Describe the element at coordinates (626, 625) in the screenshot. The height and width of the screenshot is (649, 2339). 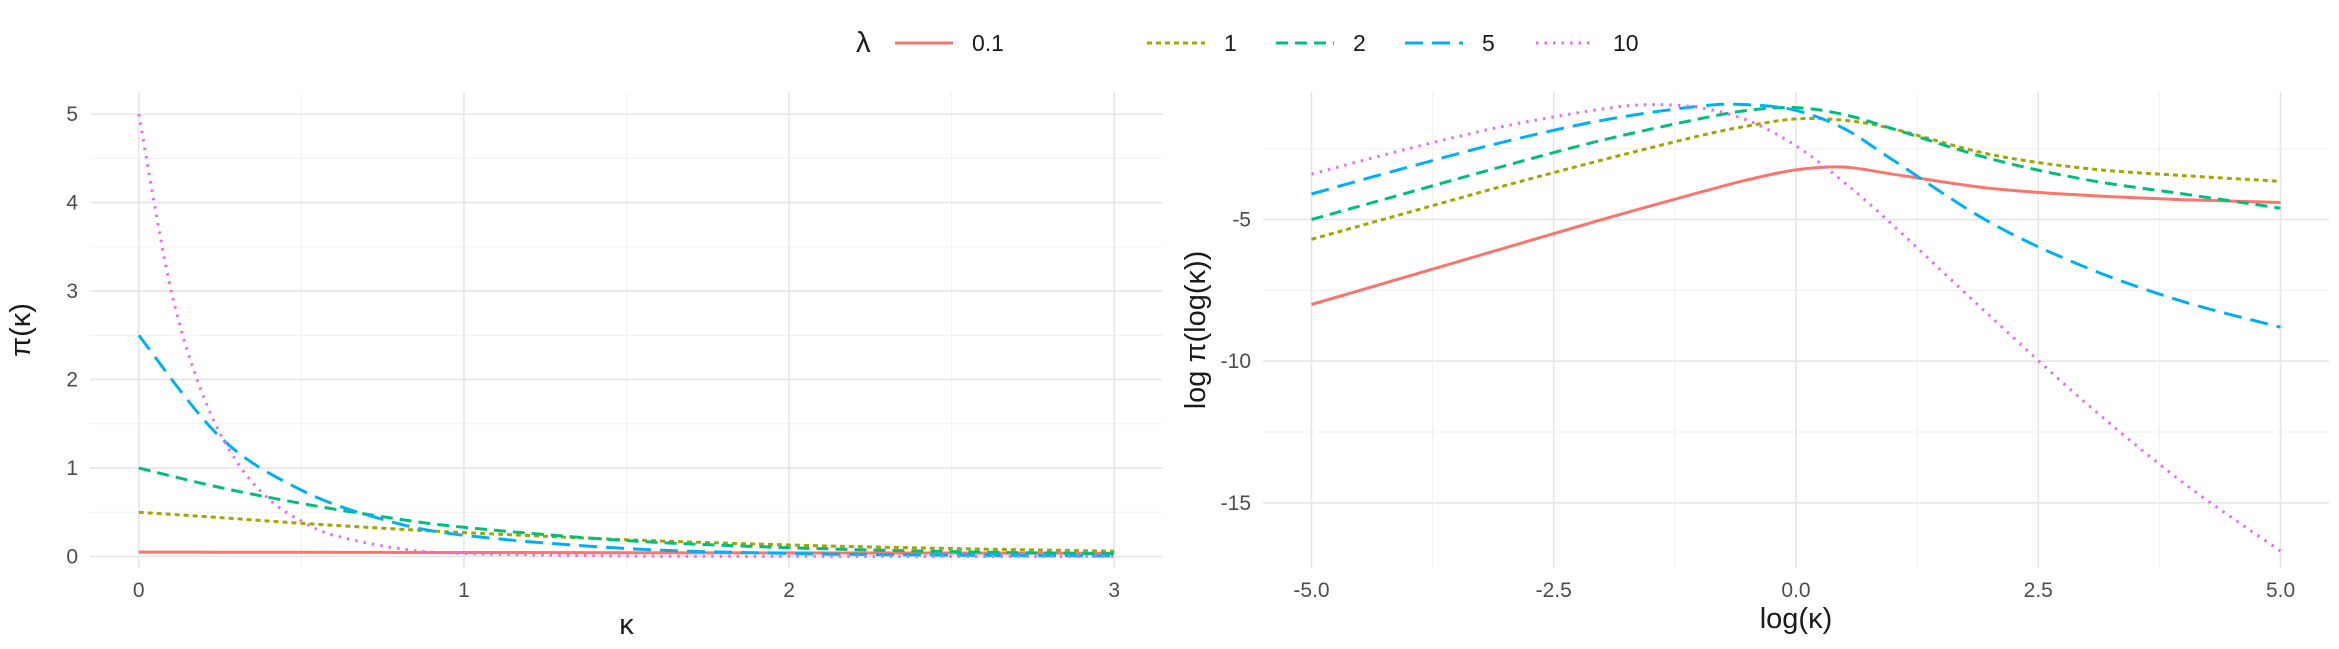
I see `x-axis-title: κ` at that location.